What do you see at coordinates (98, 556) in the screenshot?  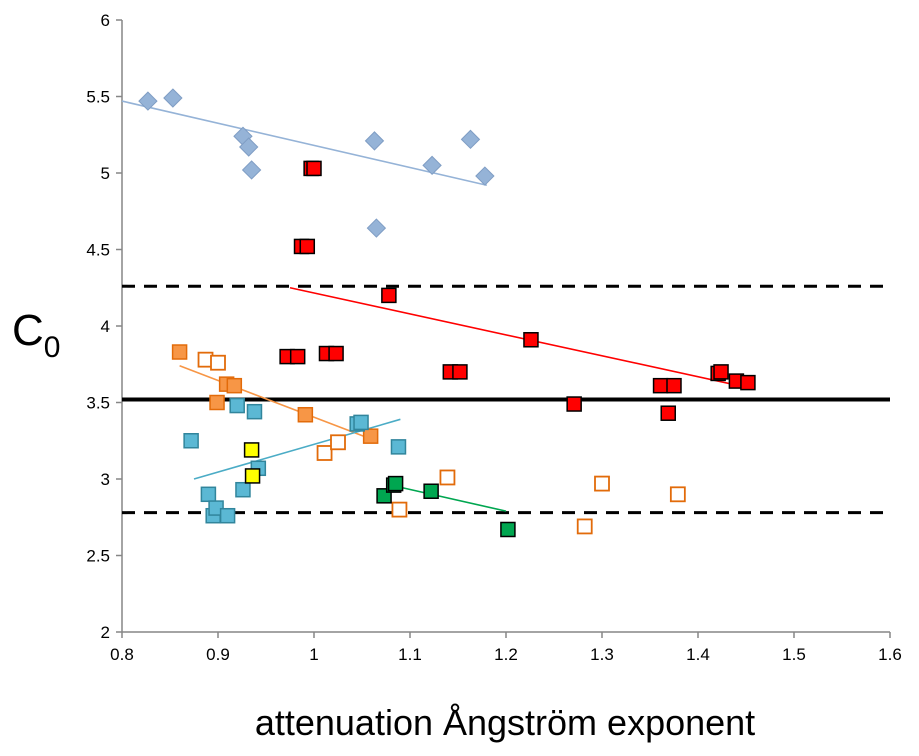 I see `y-tick-label: 2.5` at bounding box center [98, 556].